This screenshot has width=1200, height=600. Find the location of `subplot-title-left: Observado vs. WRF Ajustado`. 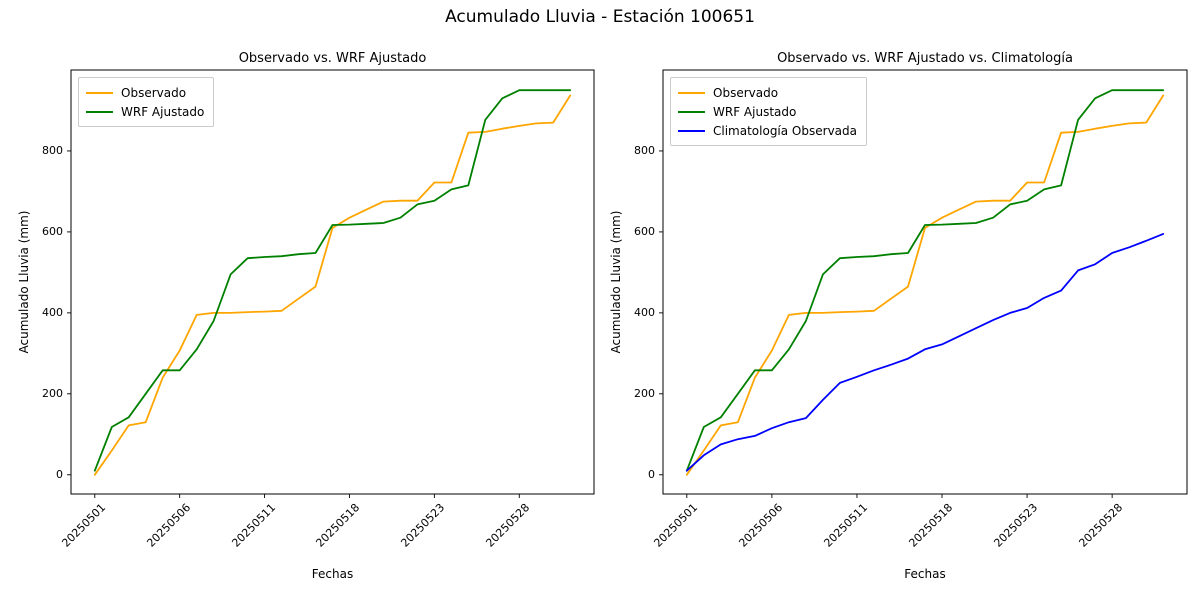

subplot-title-left: Observado vs. WRF Ajustado is located at coordinates (332, 58).